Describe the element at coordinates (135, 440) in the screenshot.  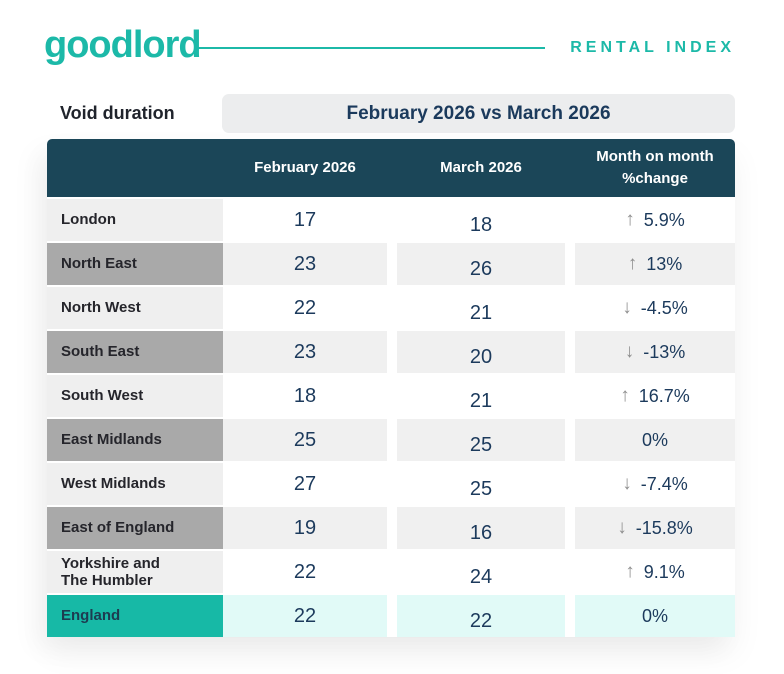
I see `region-cell: East Midlands` at that location.